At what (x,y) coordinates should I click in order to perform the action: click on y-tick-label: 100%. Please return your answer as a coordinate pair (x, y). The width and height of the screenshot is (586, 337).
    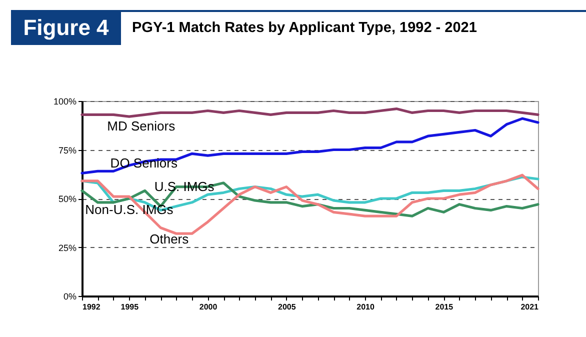
    Looking at the image, I should click on (64, 101).